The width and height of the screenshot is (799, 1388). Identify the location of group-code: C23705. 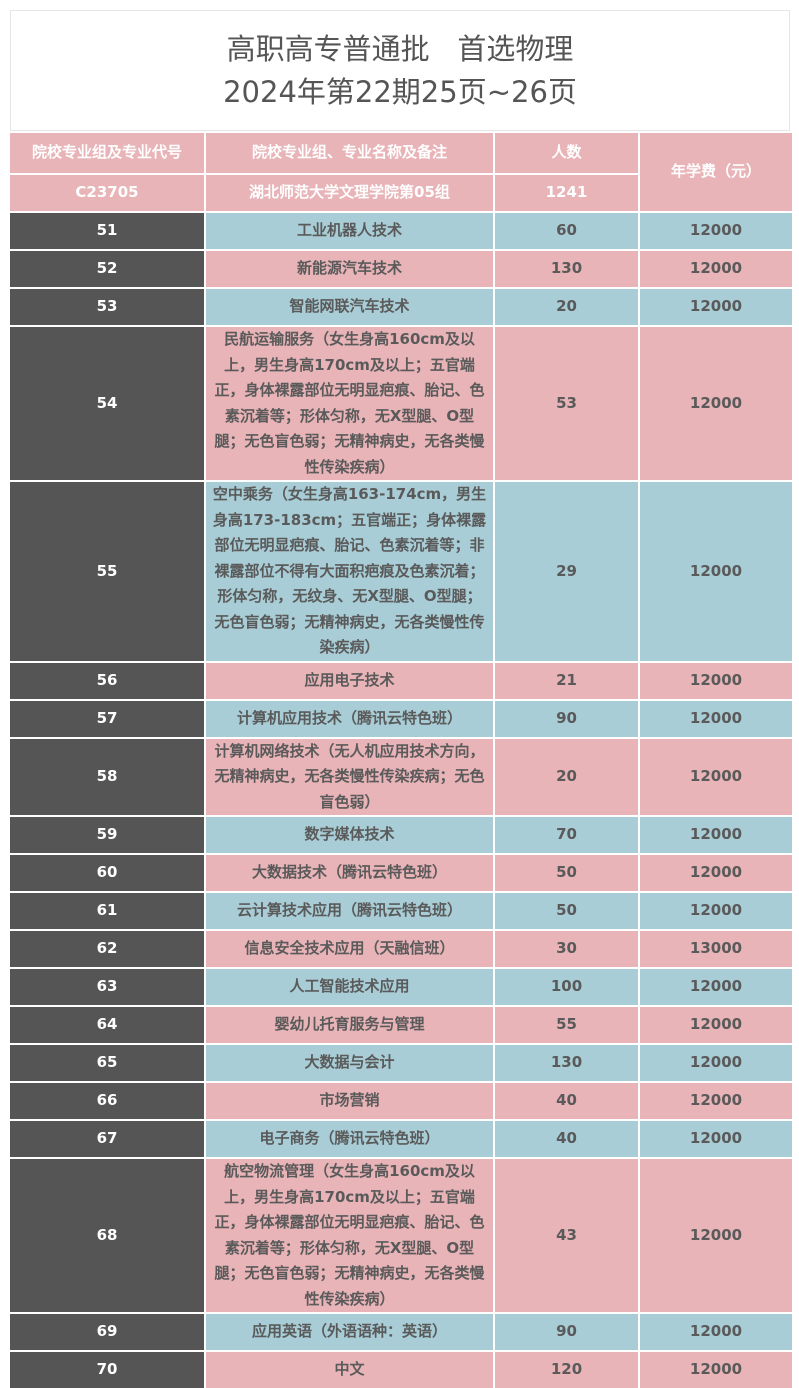
(107, 193).